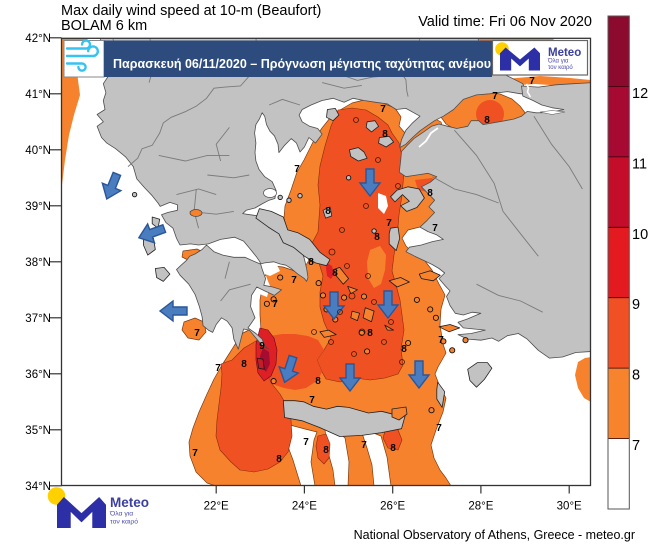 The image size is (650, 547). What do you see at coordinates (38, 431) in the screenshot?
I see `svg-text: 35°N` at bounding box center [38, 431].